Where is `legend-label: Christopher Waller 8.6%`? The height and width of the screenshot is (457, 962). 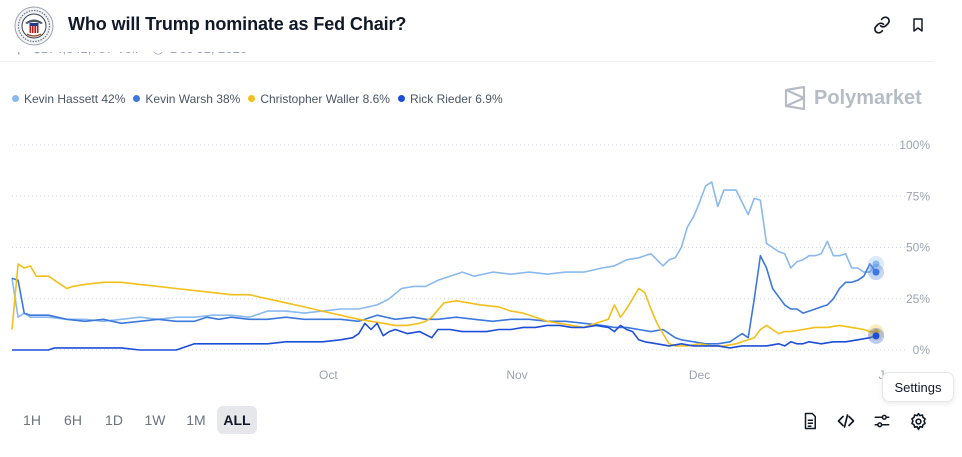 legend-label: Christopher Waller 8.6% is located at coordinates (325, 98).